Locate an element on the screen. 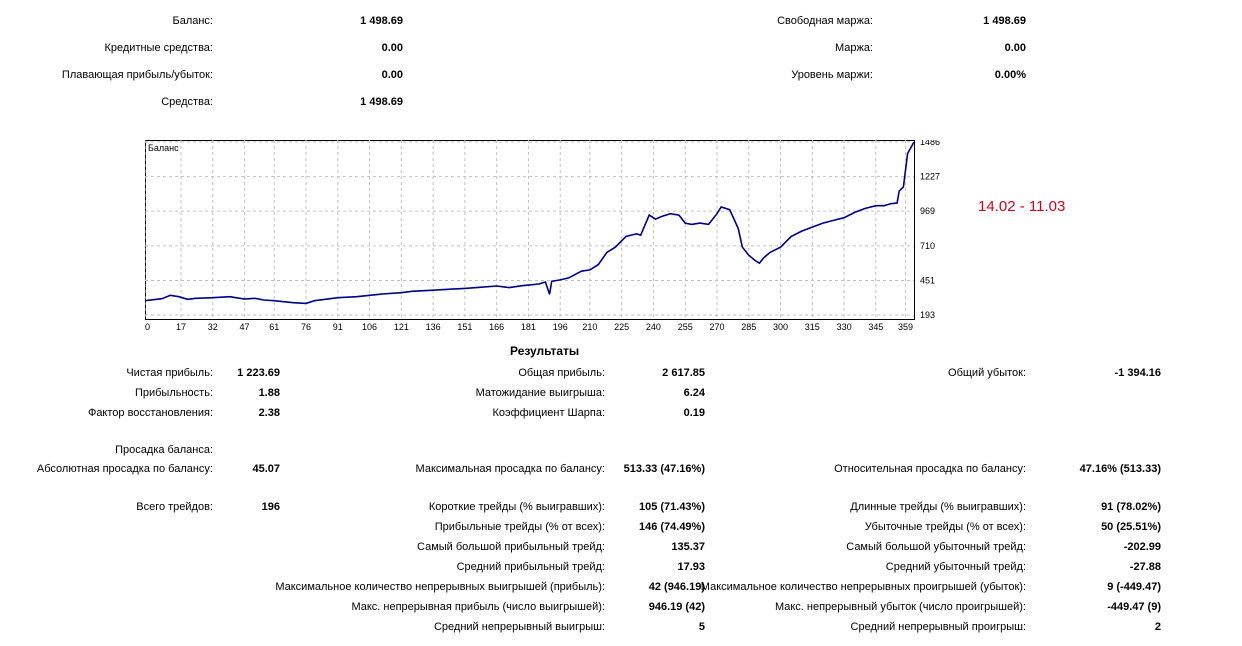 The width and height of the screenshot is (1242, 646). profit-factor-label: Прибыльность: is located at coordinates (173, 393).